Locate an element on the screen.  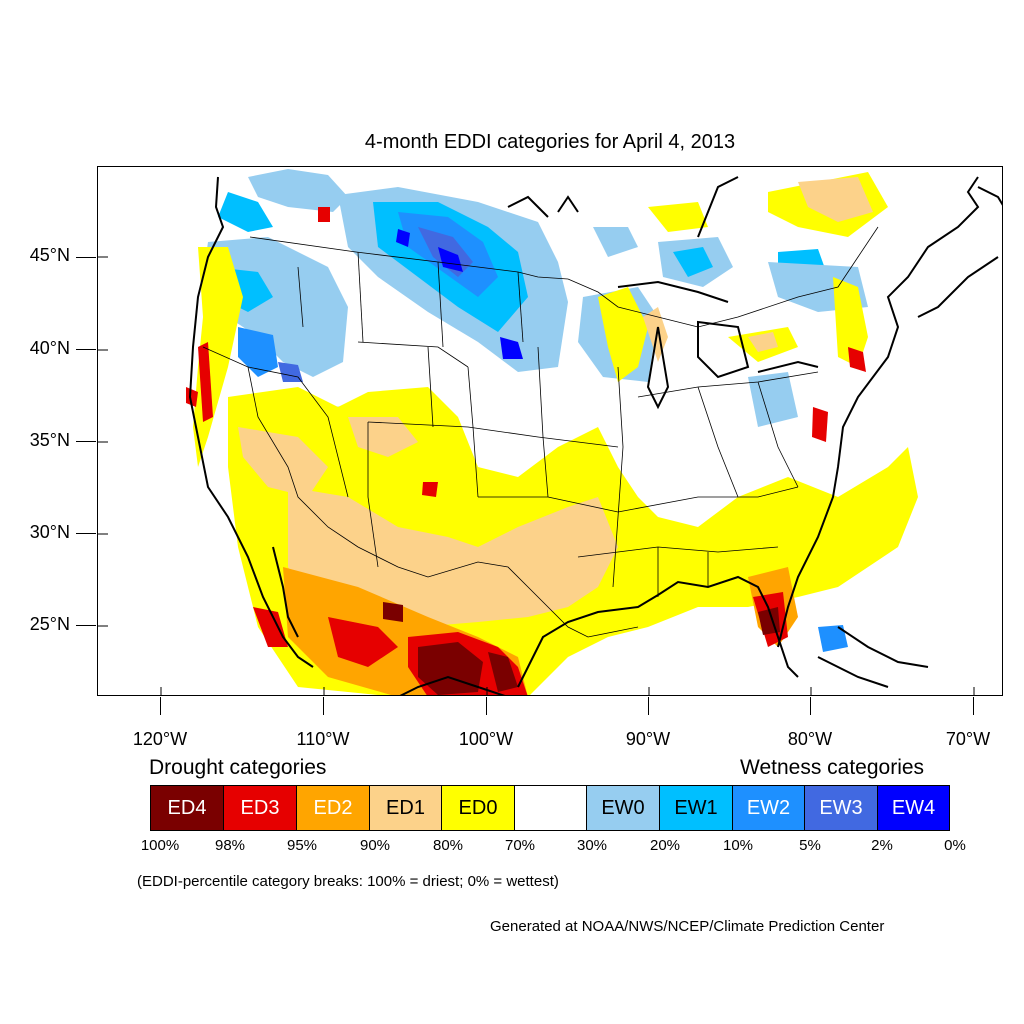
wetness-heading: Wetness categories is located at coordinates (832, 767).